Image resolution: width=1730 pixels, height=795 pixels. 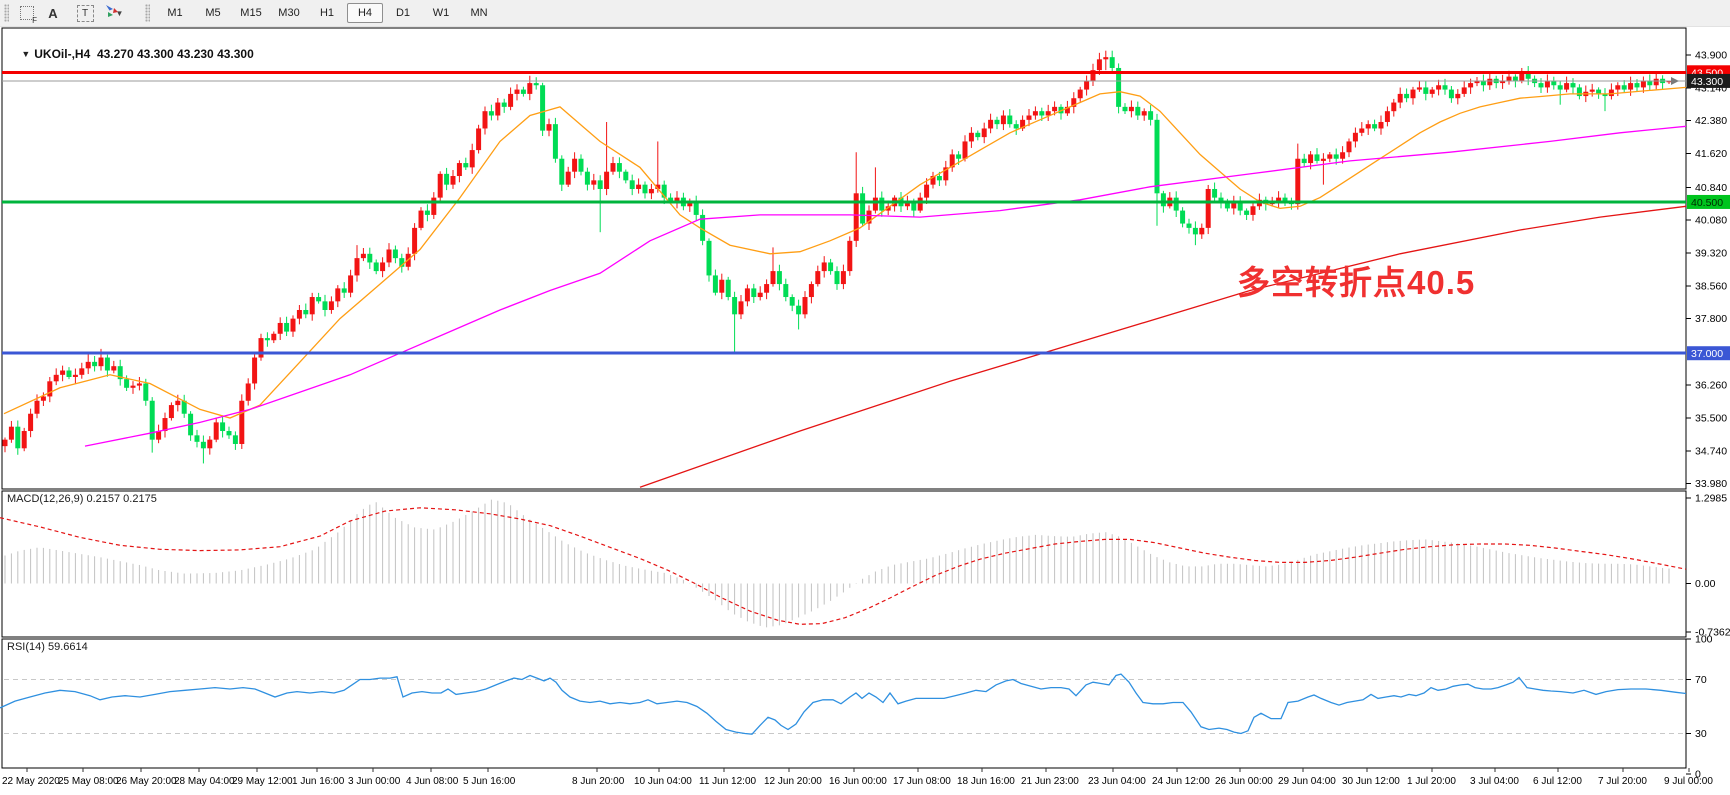 What do you see at coordinates (1494, 781) in the screenshot?
I see `time-tick-label: 3 Jul 04:00` at bounding box center [1494, 781].